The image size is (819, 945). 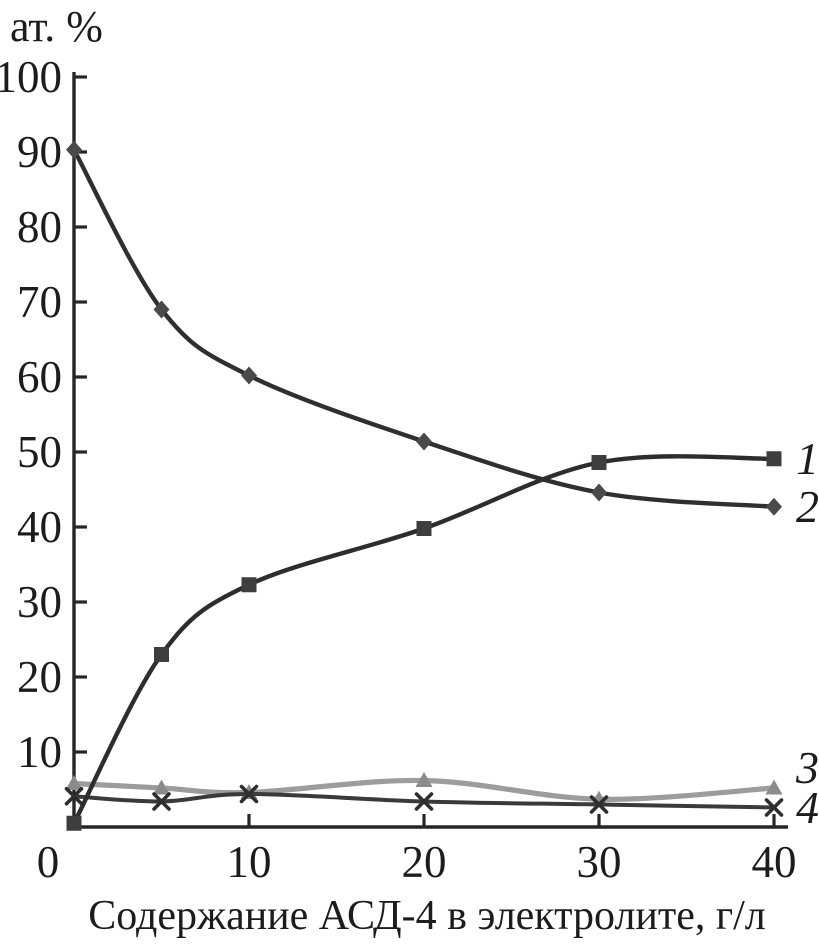 I want to click on x-tick-label-20: 20, so click(x=424, y=862).